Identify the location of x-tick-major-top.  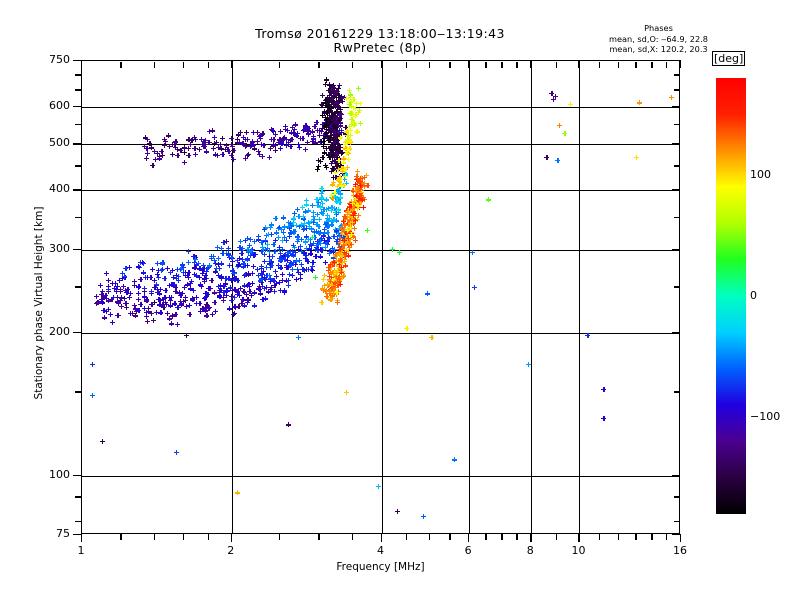
(681, 64).